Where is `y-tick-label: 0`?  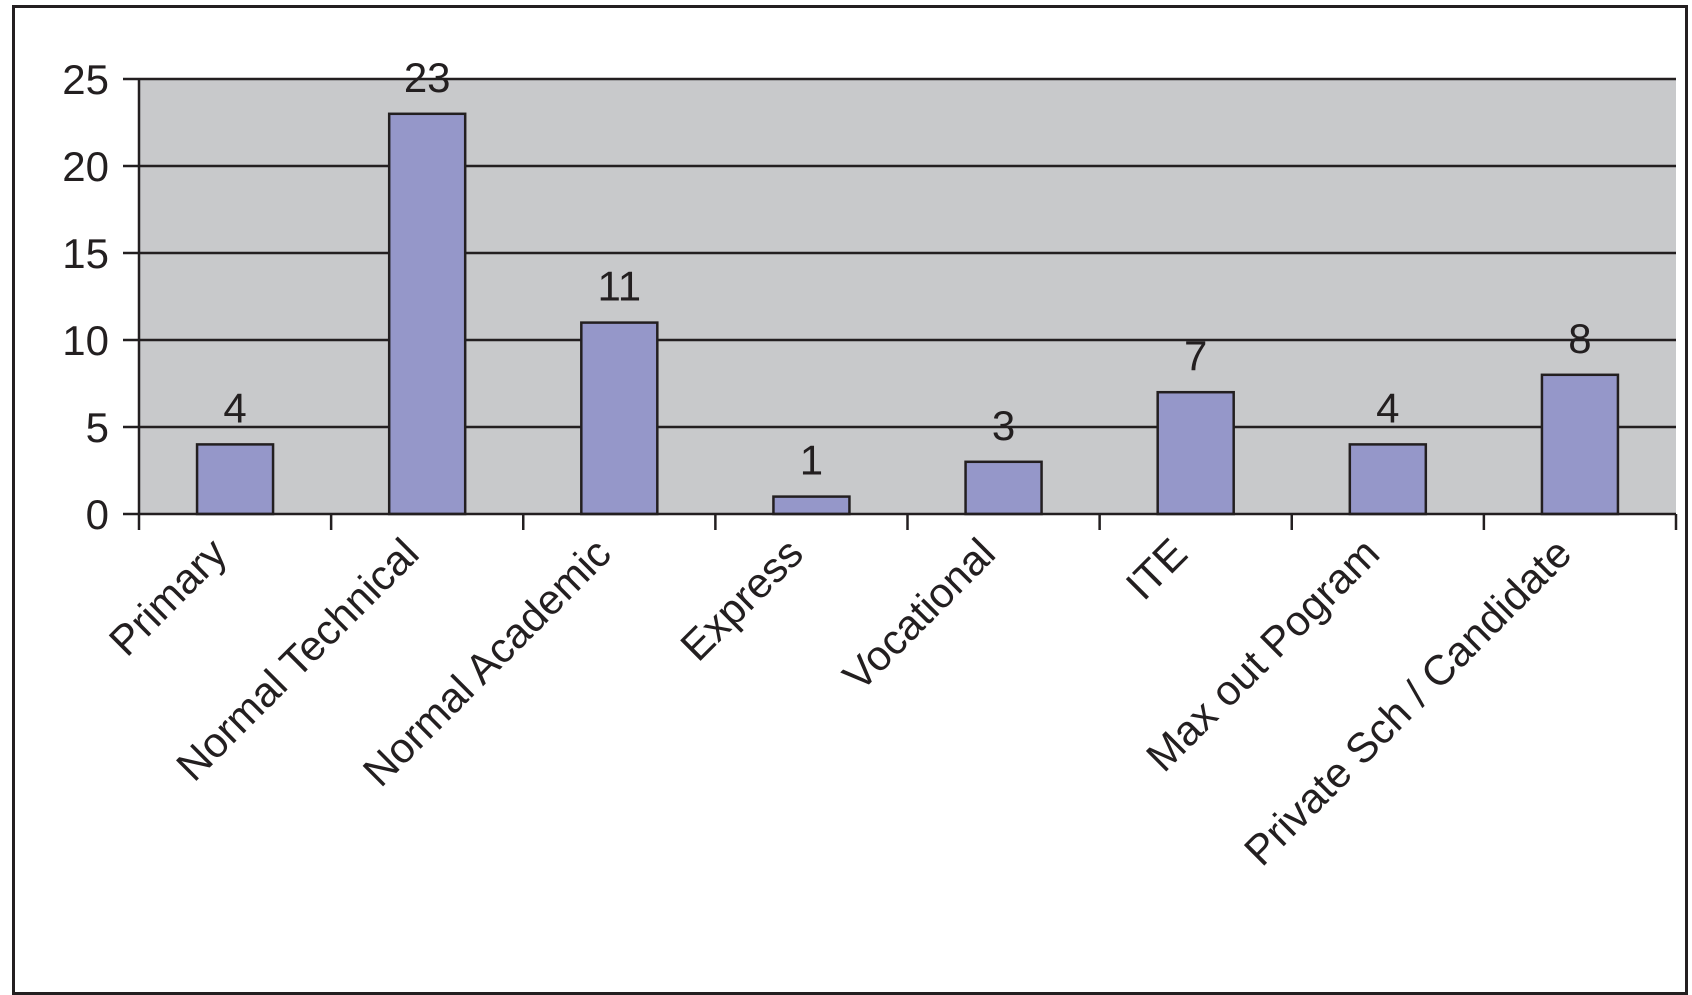 y-tick-label: 0 is located at coordinates (97, 514).